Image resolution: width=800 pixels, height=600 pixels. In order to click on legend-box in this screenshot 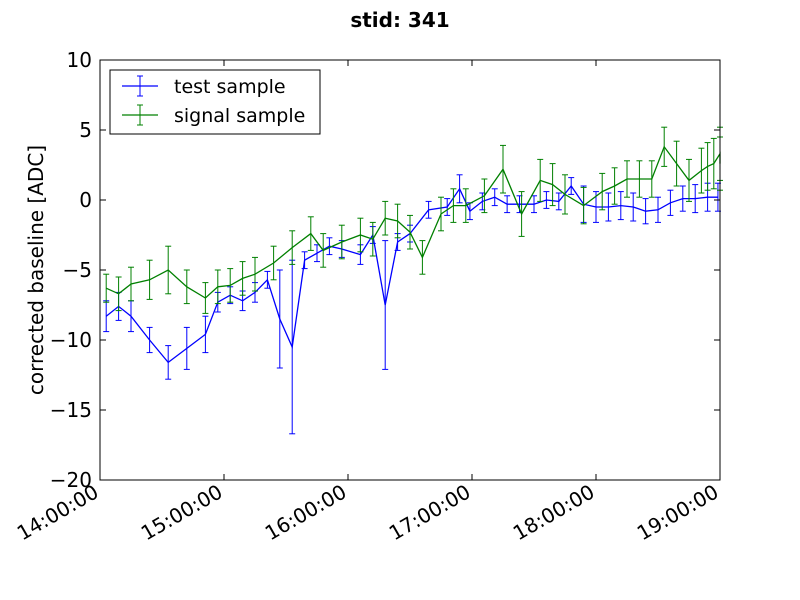, I will do `click(215, 102)`.